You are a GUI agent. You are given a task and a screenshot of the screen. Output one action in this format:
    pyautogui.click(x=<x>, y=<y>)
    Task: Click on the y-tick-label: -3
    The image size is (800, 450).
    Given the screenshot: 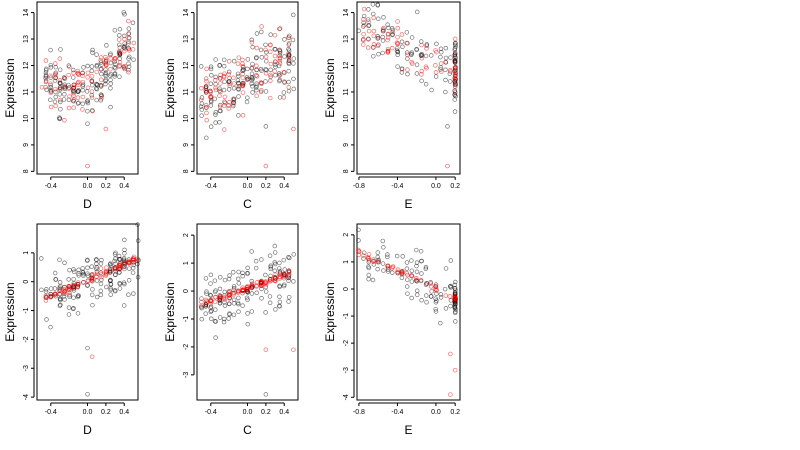 What is the action you would take?
    pyautogui.click(x=186, y=375)
    